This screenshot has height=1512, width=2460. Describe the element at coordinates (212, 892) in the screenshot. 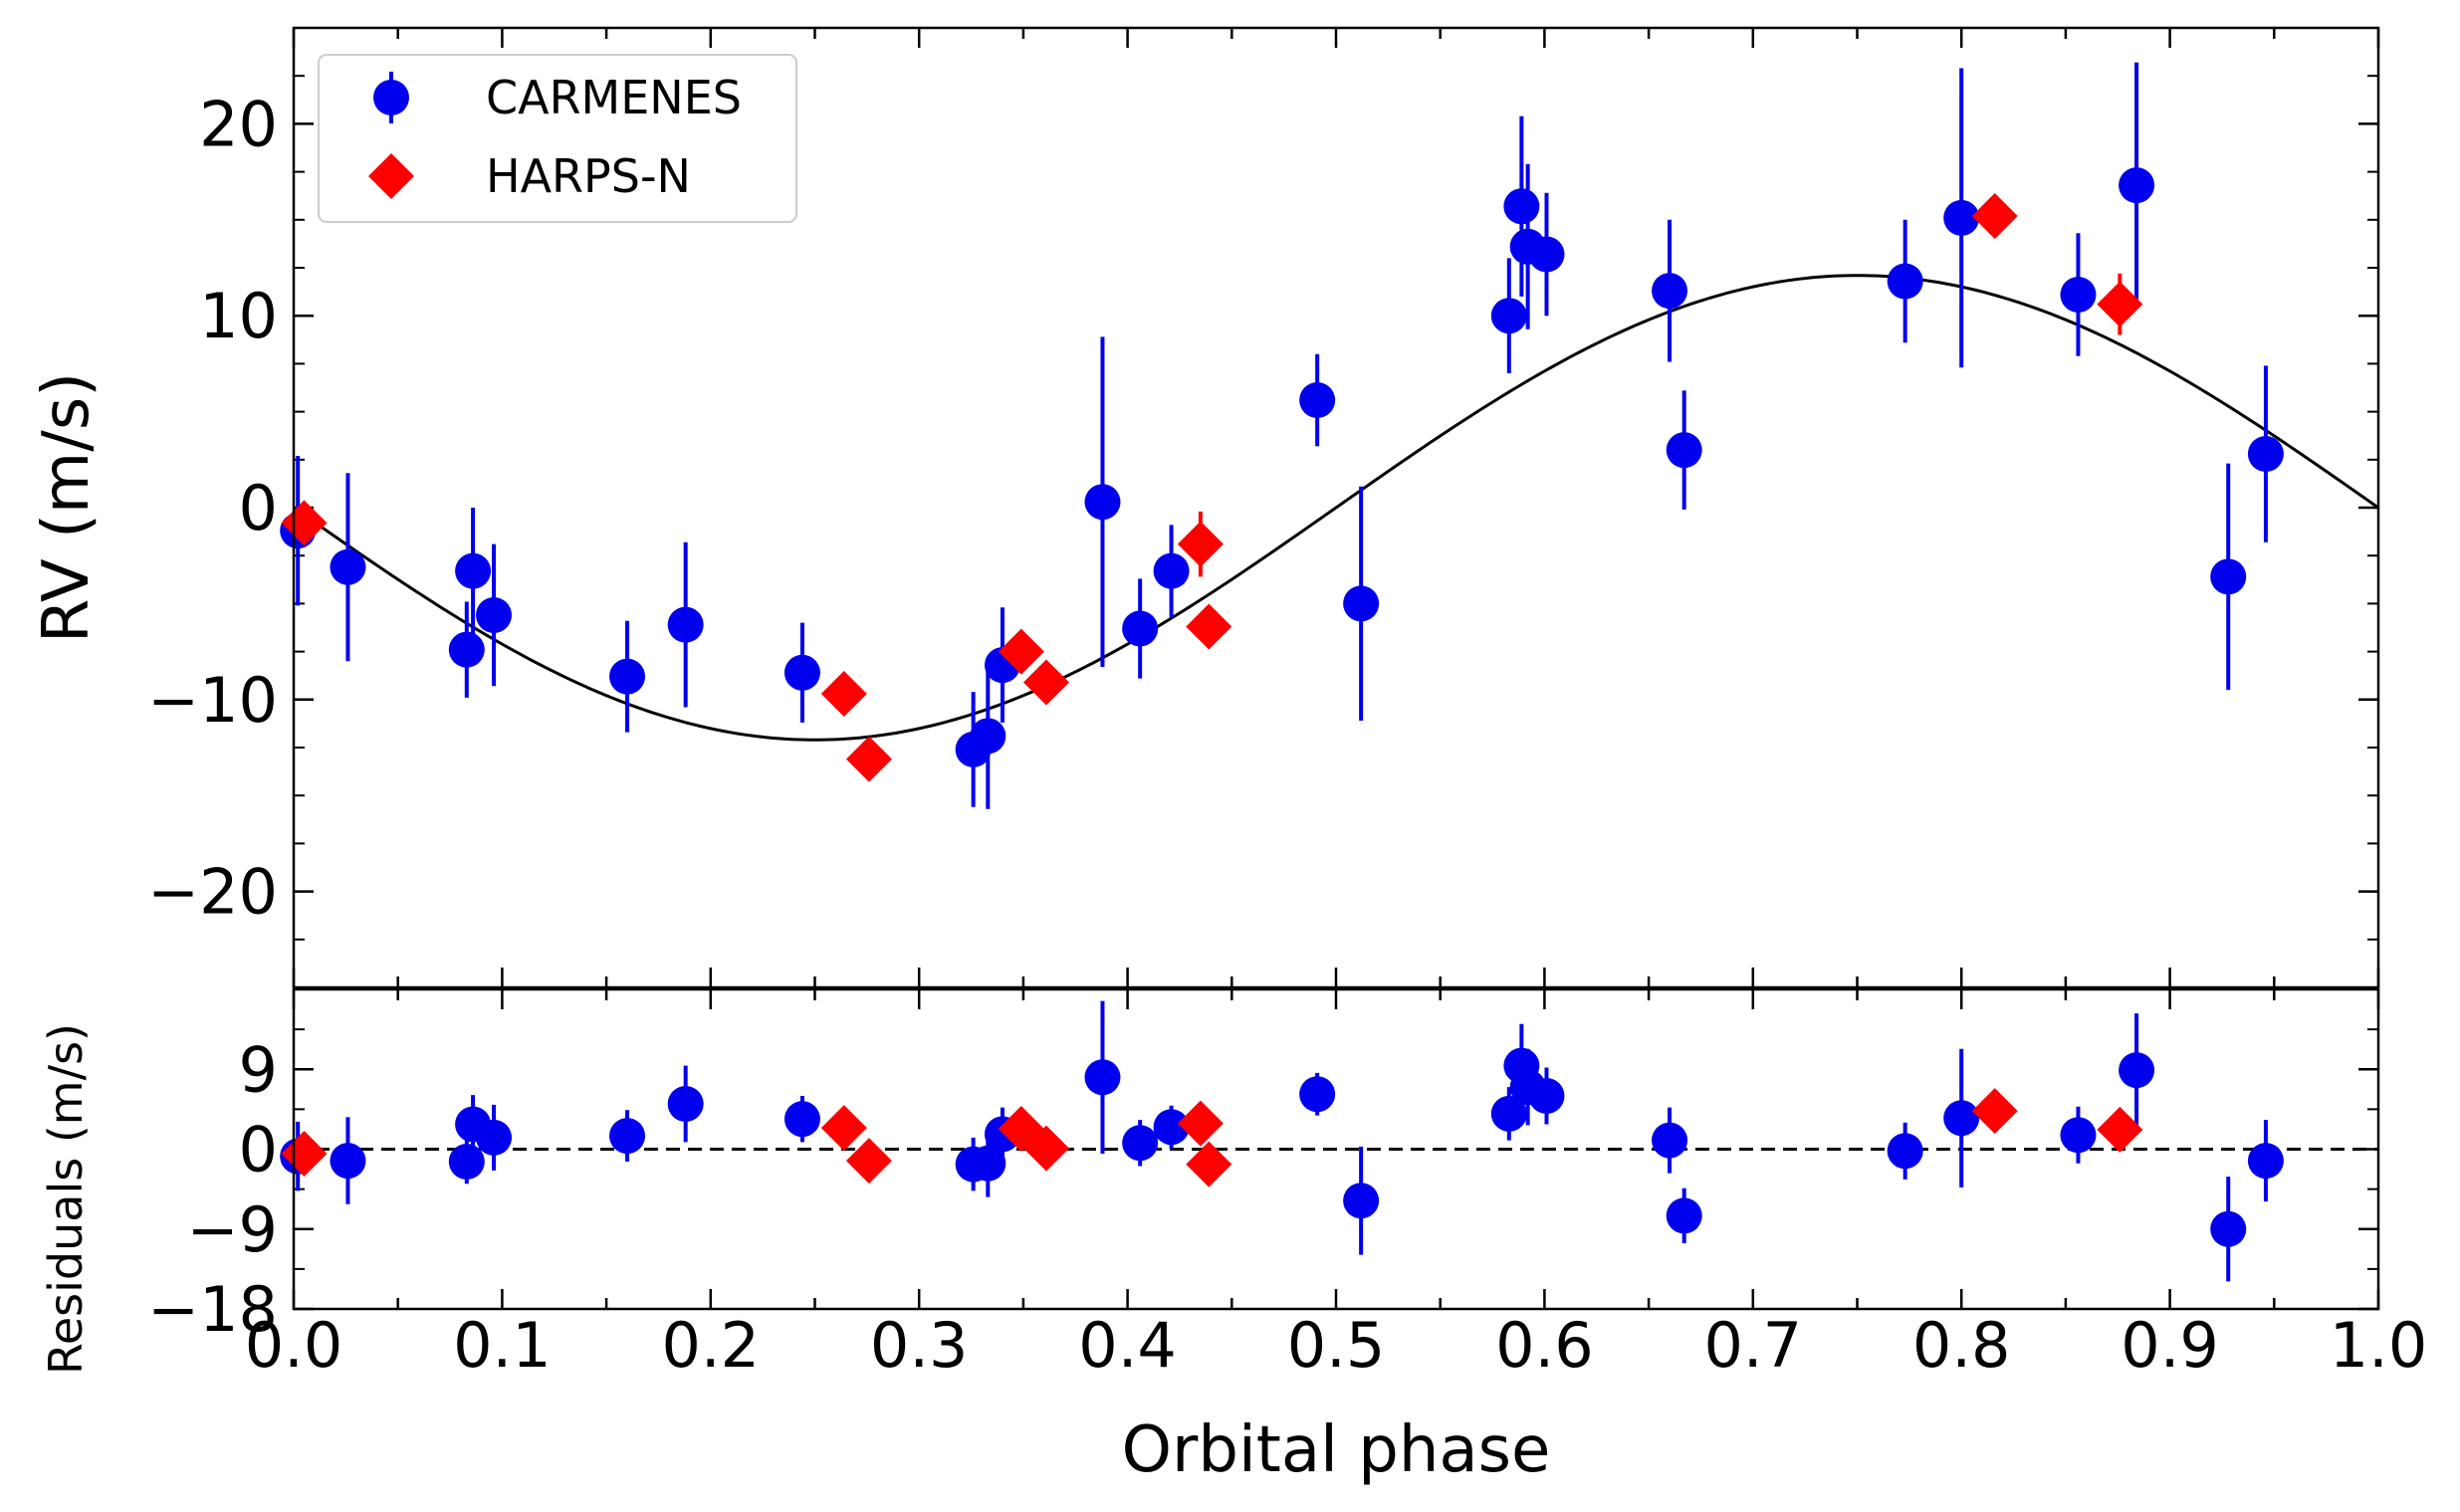

I see `rv-tick-label: −20` at that location.